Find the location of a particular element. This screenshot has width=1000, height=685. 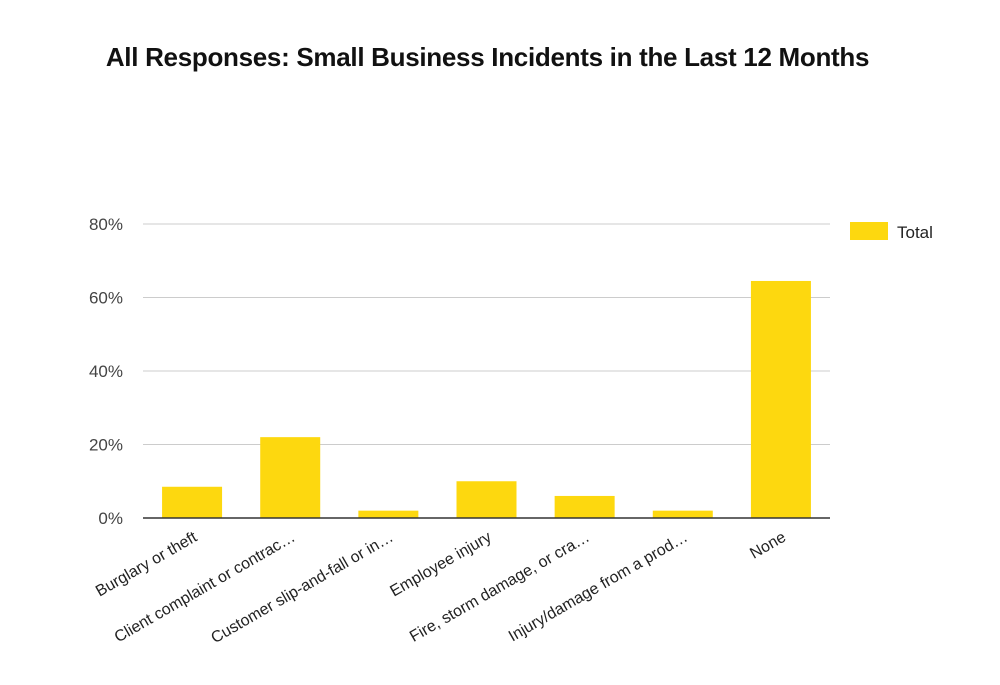

y-tick-label: 60% is located at coordinates (106, 298).